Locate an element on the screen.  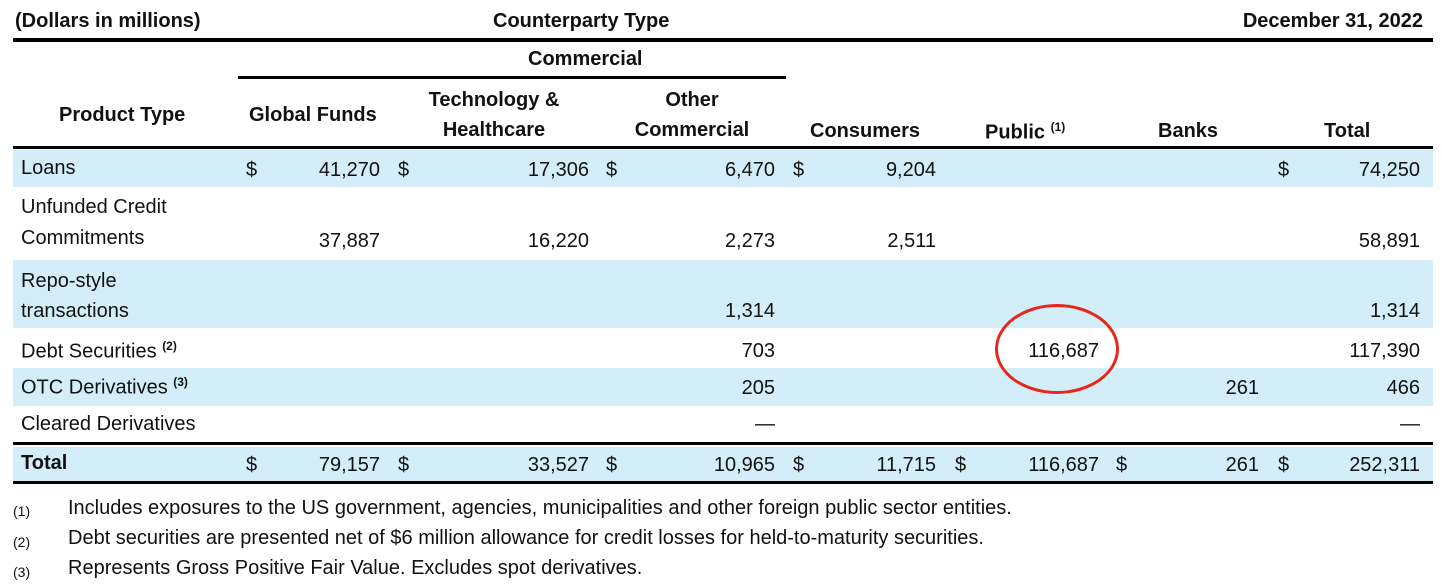
footnote-number: (2) is located at coordinates (22, 542).